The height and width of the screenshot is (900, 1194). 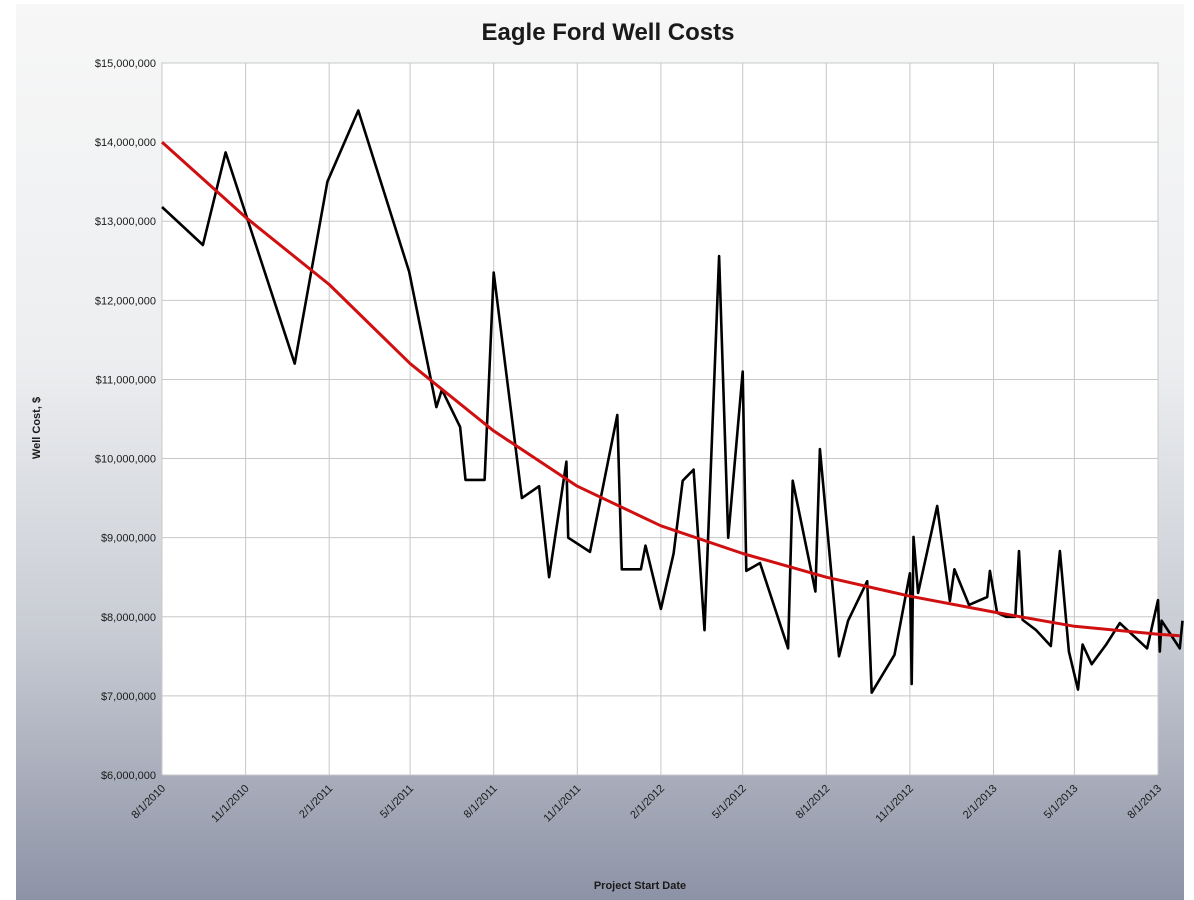 I want to click on y-tick-label: $9,000,000, so click(x=128, y=539).